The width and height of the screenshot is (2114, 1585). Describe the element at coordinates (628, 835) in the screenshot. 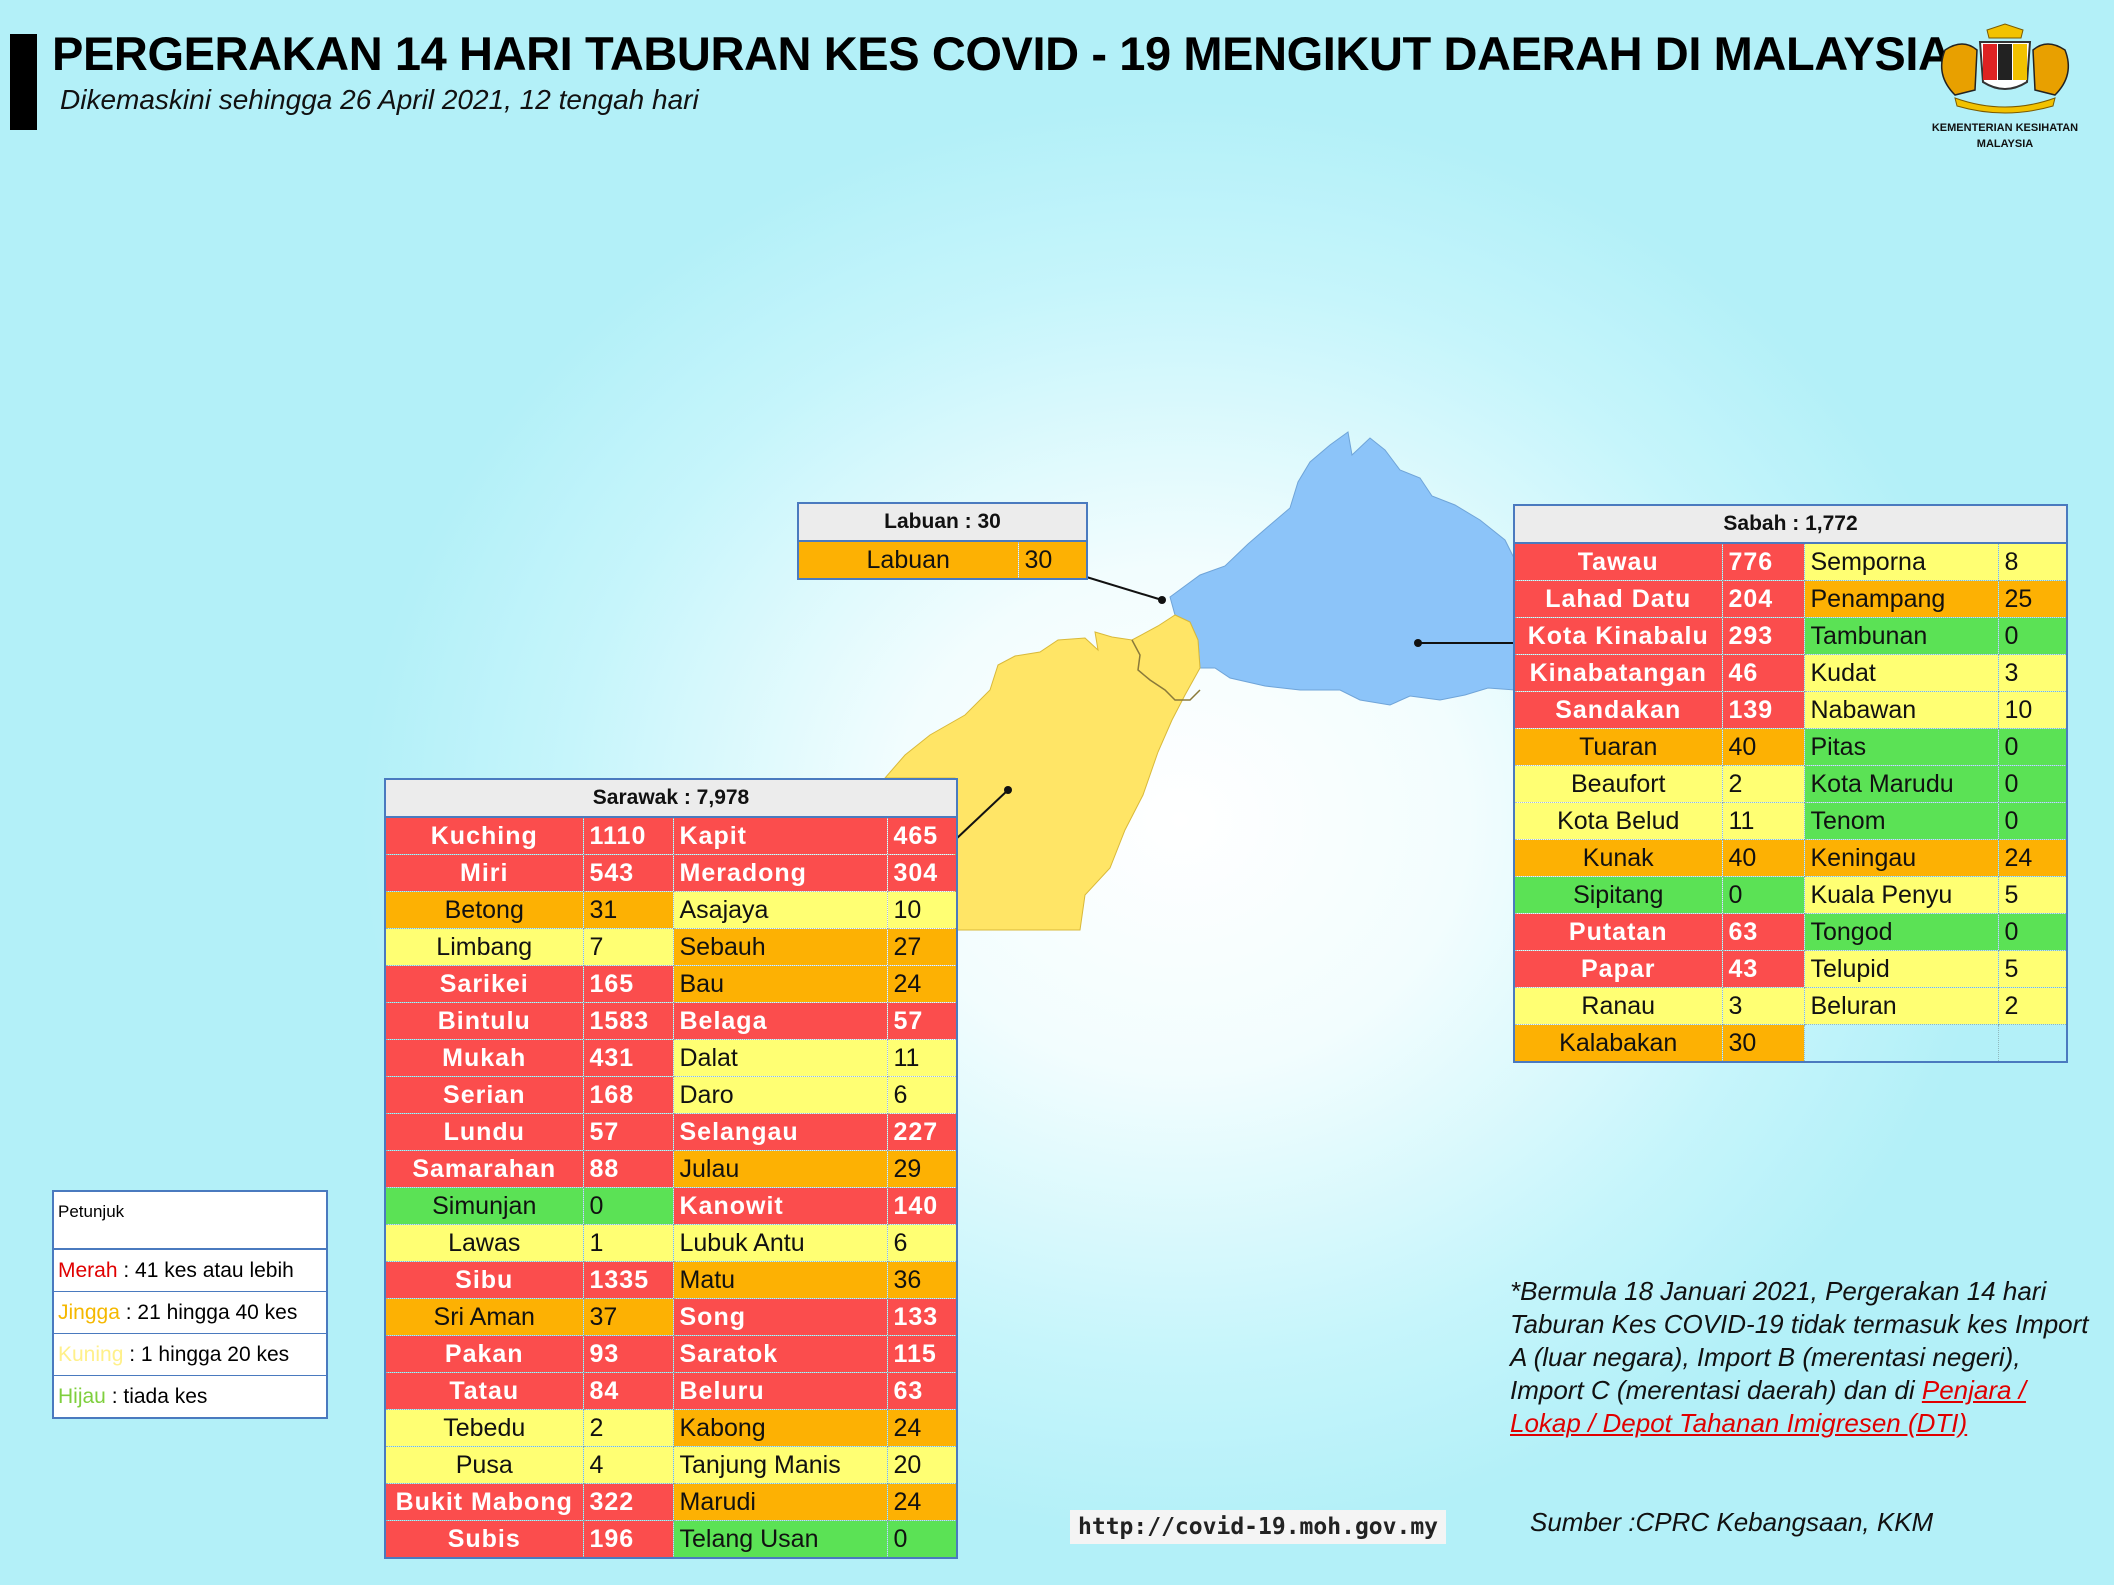

I see `district-cases: 1110` at that location.